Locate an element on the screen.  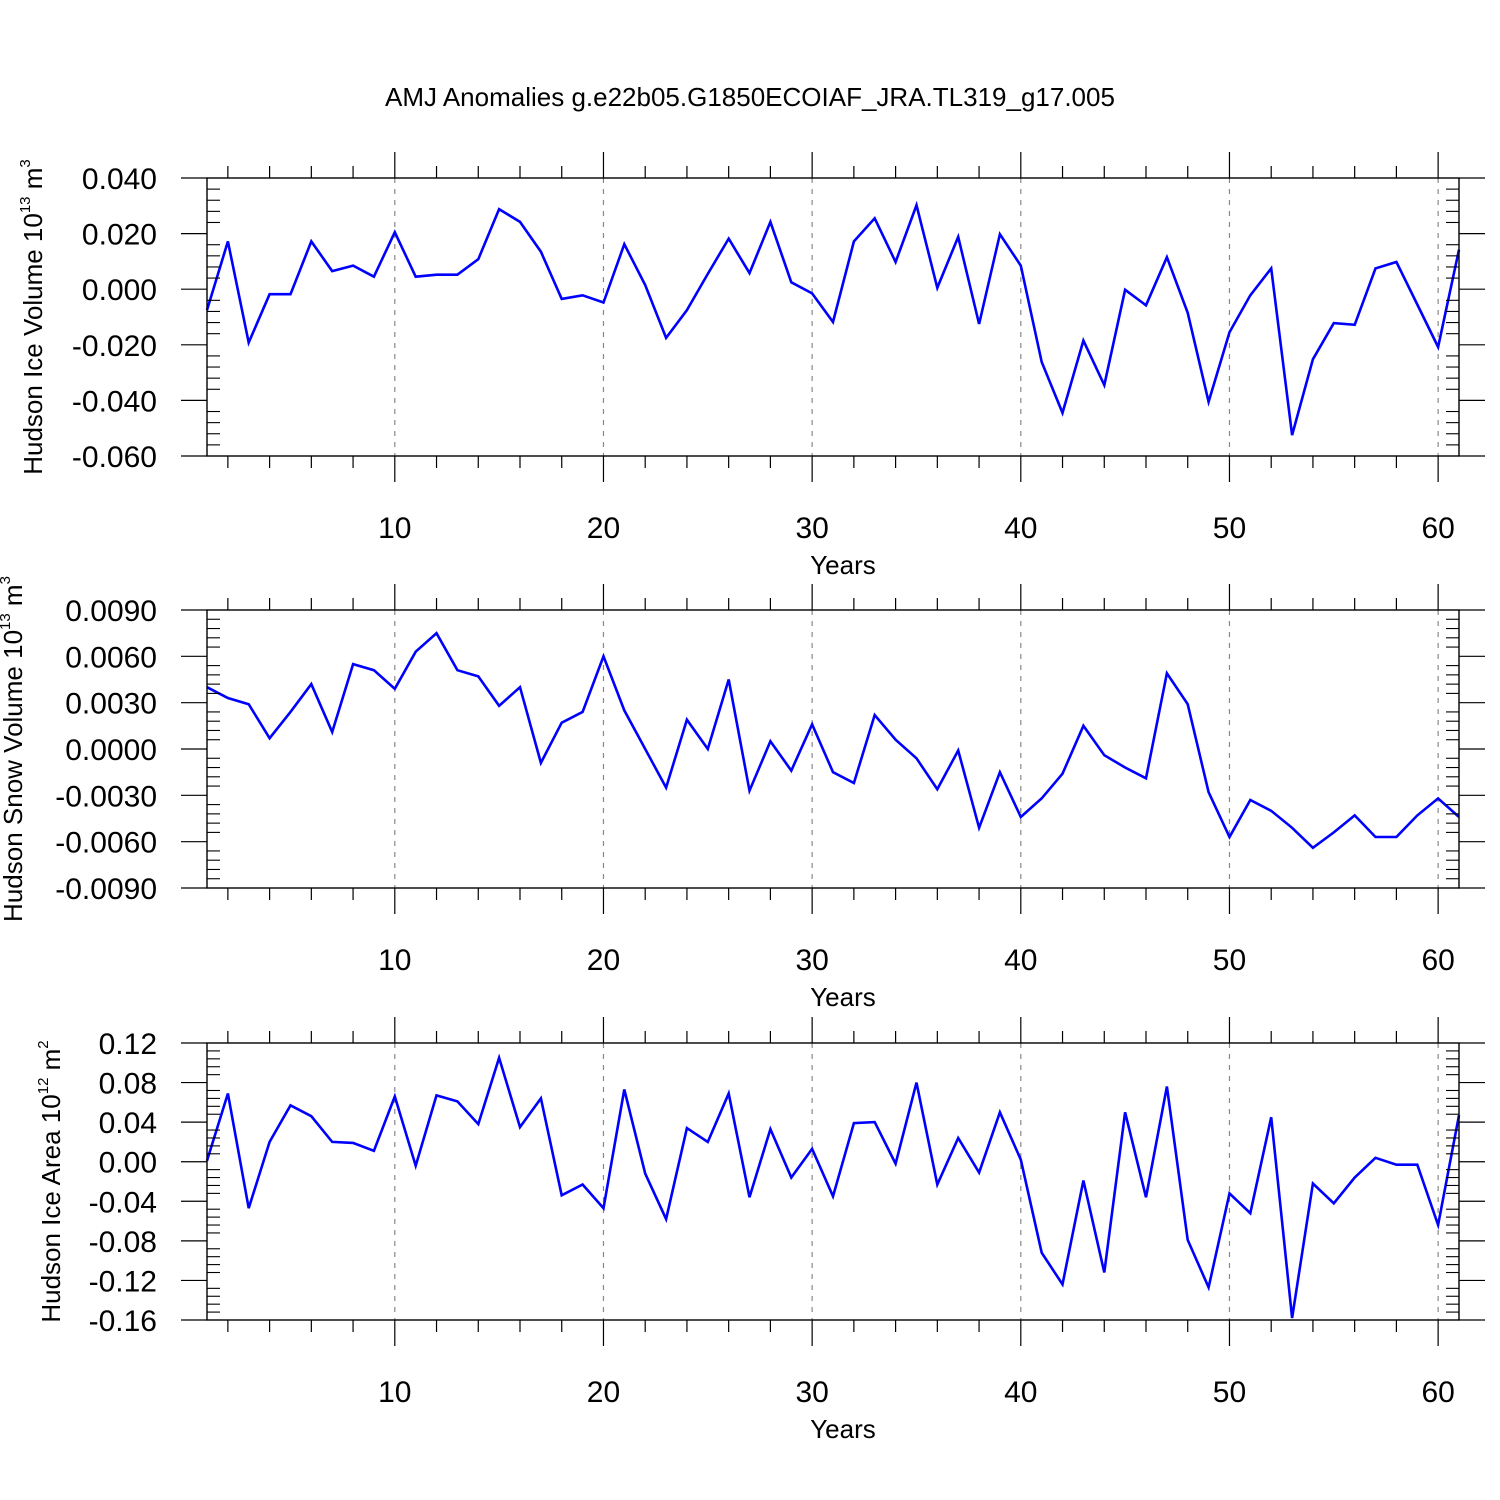
y-tick-label: -0.0060 is located at coordinates (106, 843).